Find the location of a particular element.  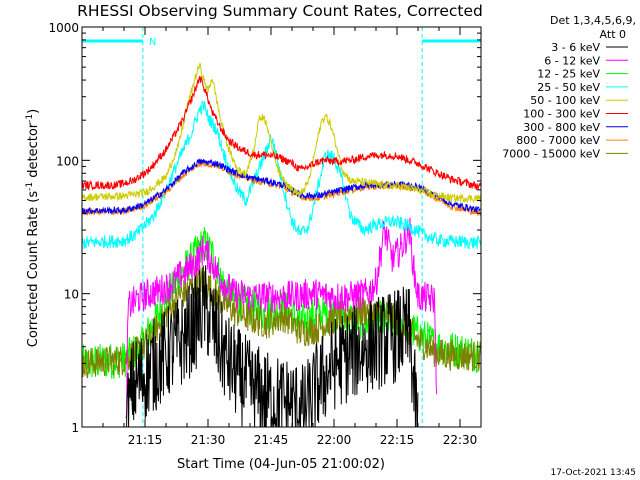

legend-header-line-2: Att 0 is located at coordinates (613, 34).